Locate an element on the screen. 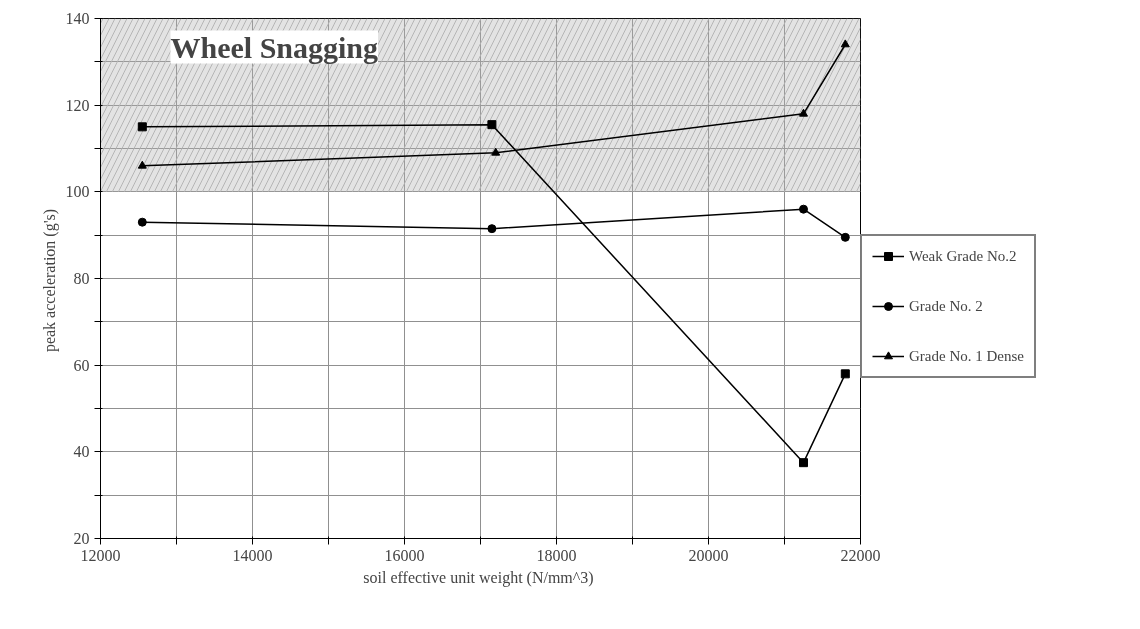  y-tick-label: 20 is located at coordinates (81, 538).